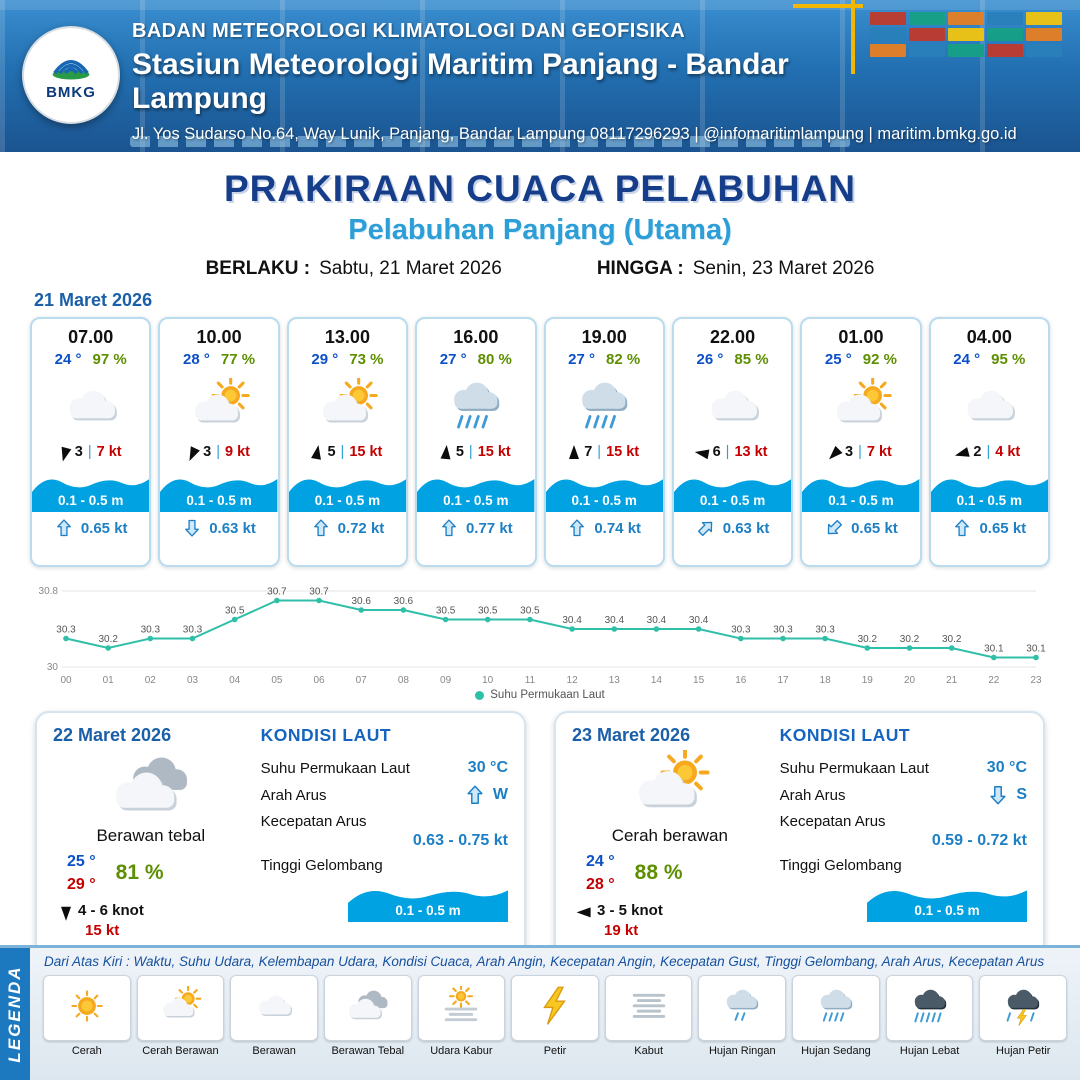  I want to click on wave-height-row: Tinggi Gelombang 0.1 - 0.5 m, so click(903, 889).